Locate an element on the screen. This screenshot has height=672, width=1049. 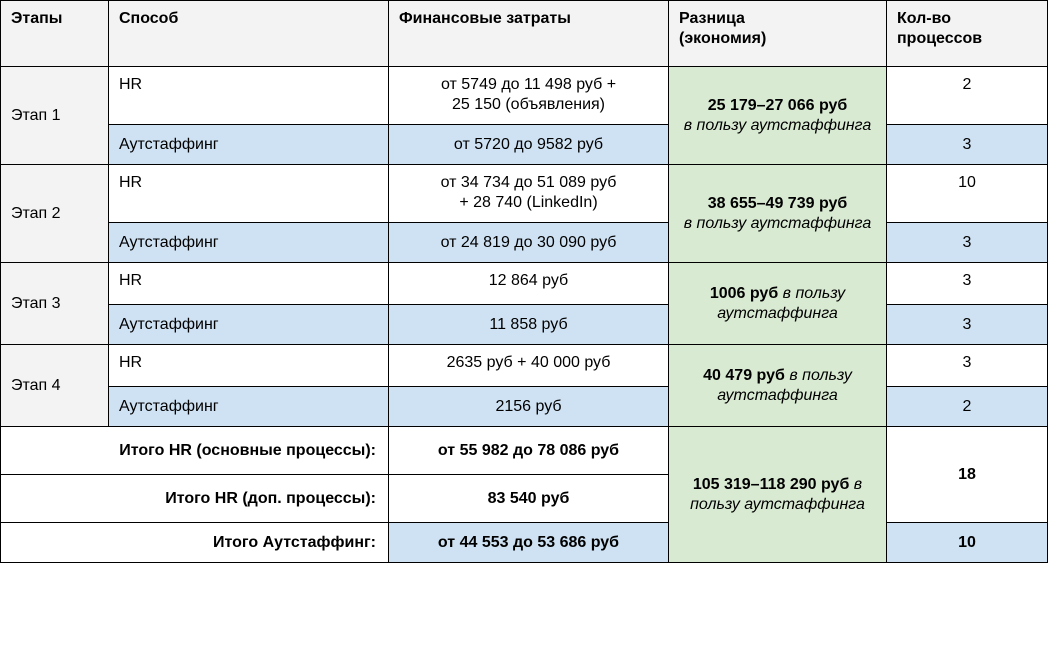
table-row: Аутстаффинг от 24 819 до 30 090 руб 3 is located at coordinates (524, 242).